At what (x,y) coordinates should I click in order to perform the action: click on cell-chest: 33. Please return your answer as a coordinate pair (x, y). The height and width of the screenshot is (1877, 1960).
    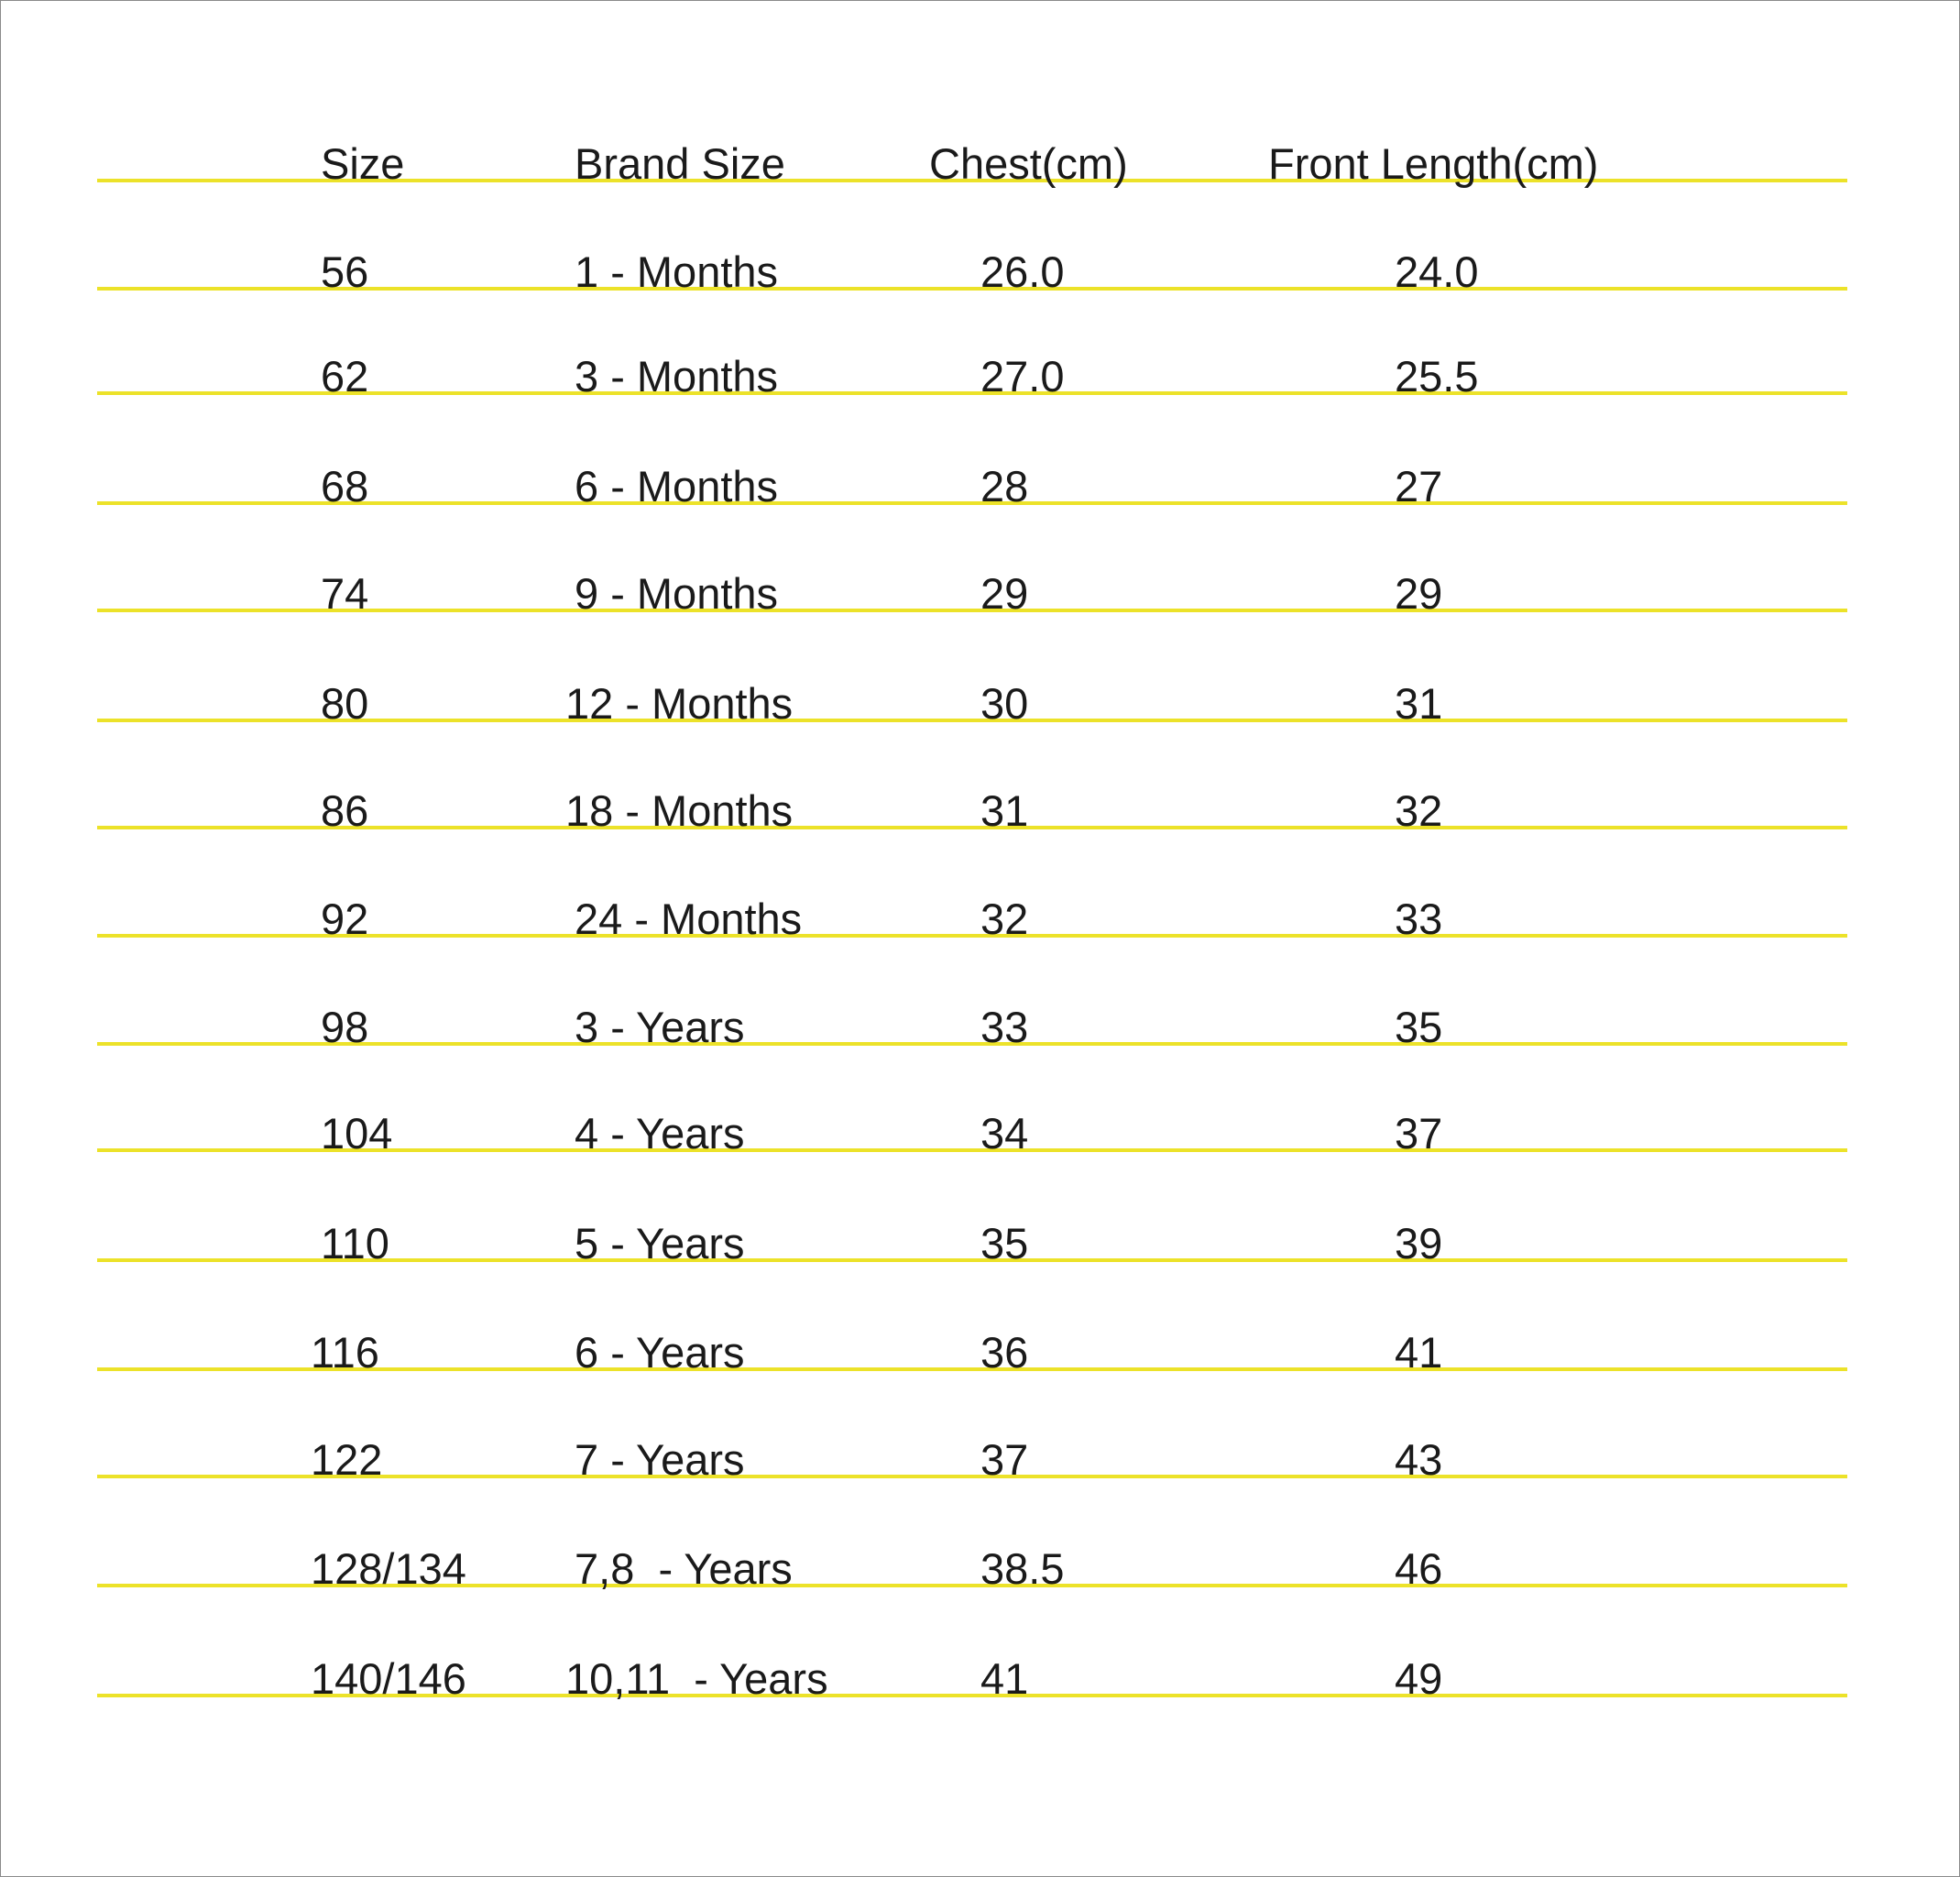
    Looking at the image, I should click on (1004, 1027).